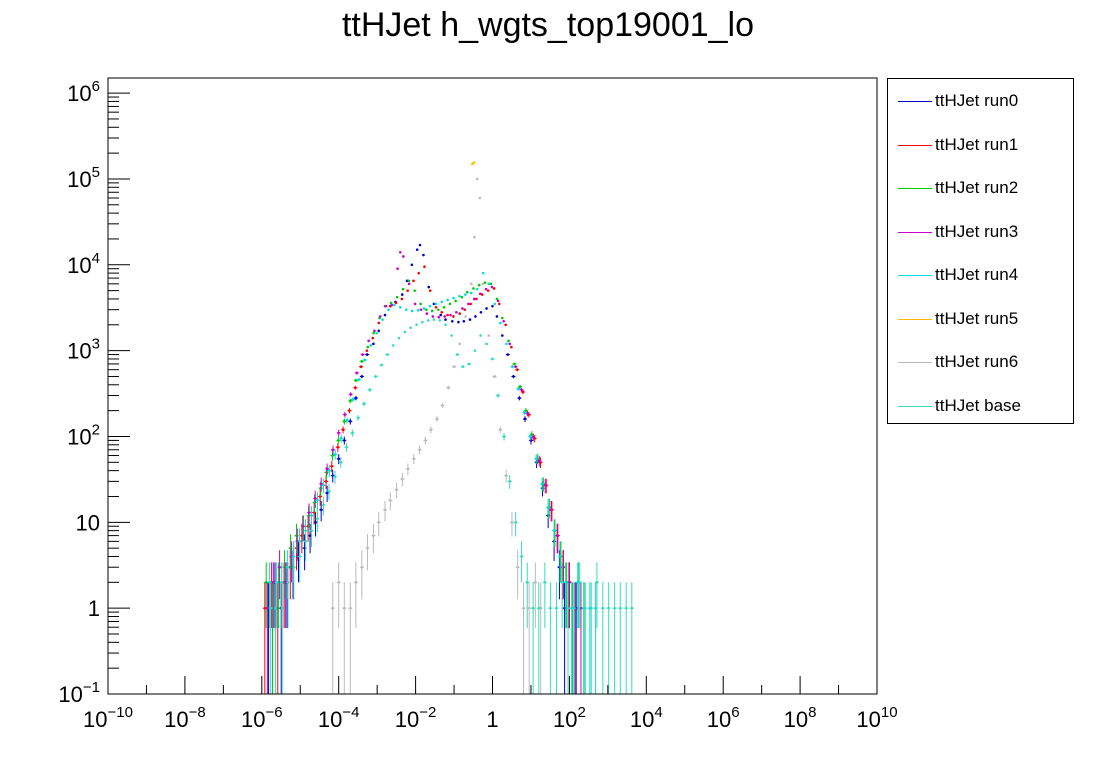  What do you see at coordinates (980, 233) in the screenshot?
I see `legend-item: ttHJet run3` at bounding box center [980, 233].